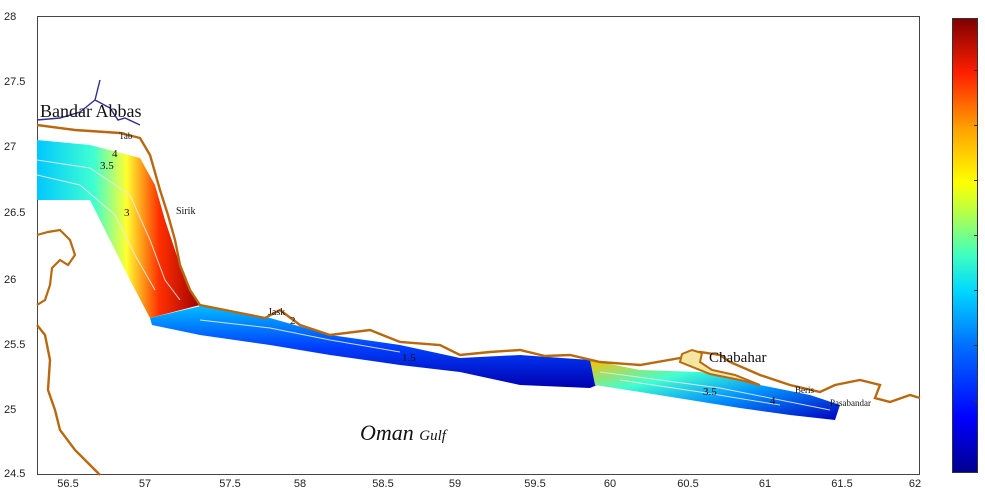 The image size is (985, 494). I want to click on coastline-musandam, so click(56, 267).